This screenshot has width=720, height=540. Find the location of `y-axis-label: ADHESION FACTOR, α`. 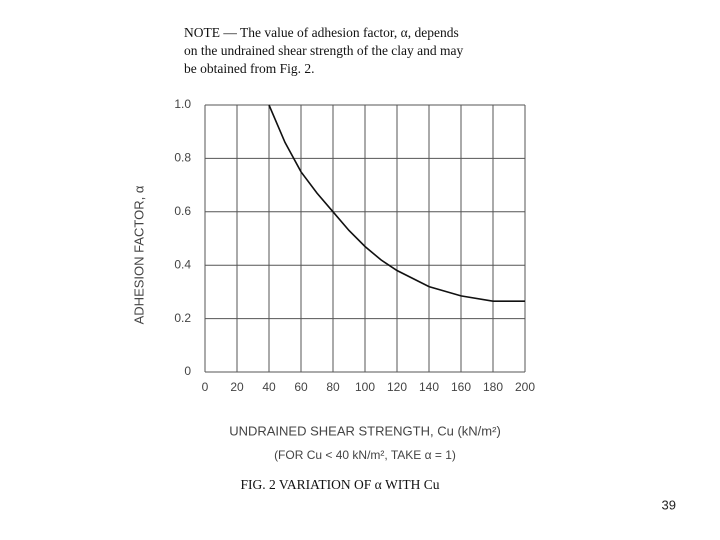

y-axis-label: ADHESION FACTOR, α is located at coordinates (138, 254).